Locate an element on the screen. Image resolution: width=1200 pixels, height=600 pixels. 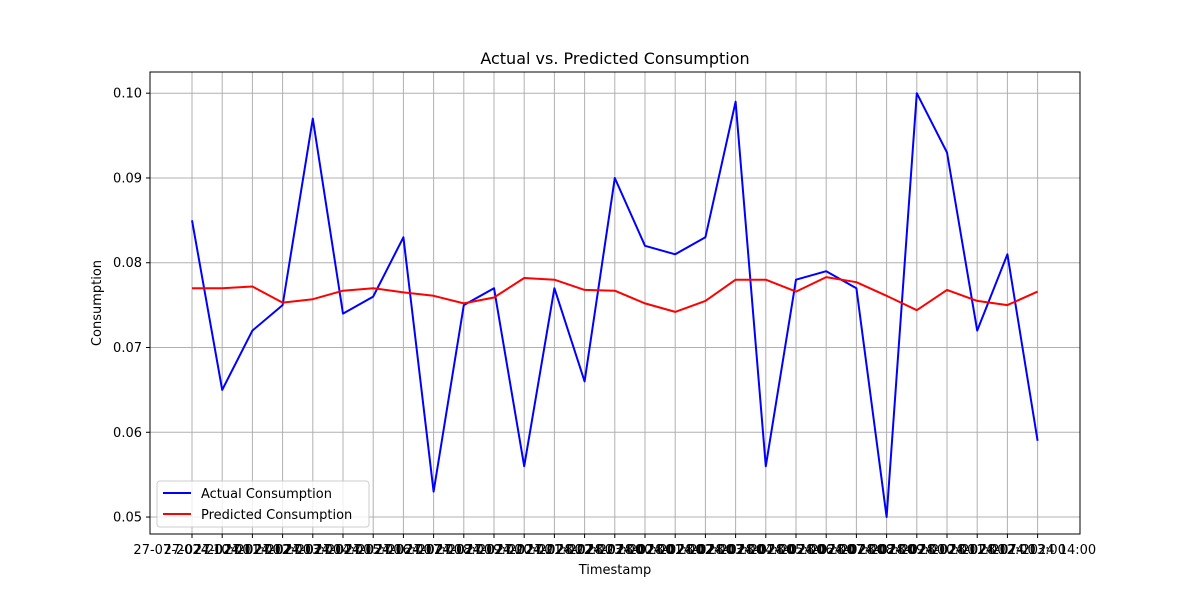
x-tick-label: 28-07-2024 08:00 is located at coordinates (856, 550).